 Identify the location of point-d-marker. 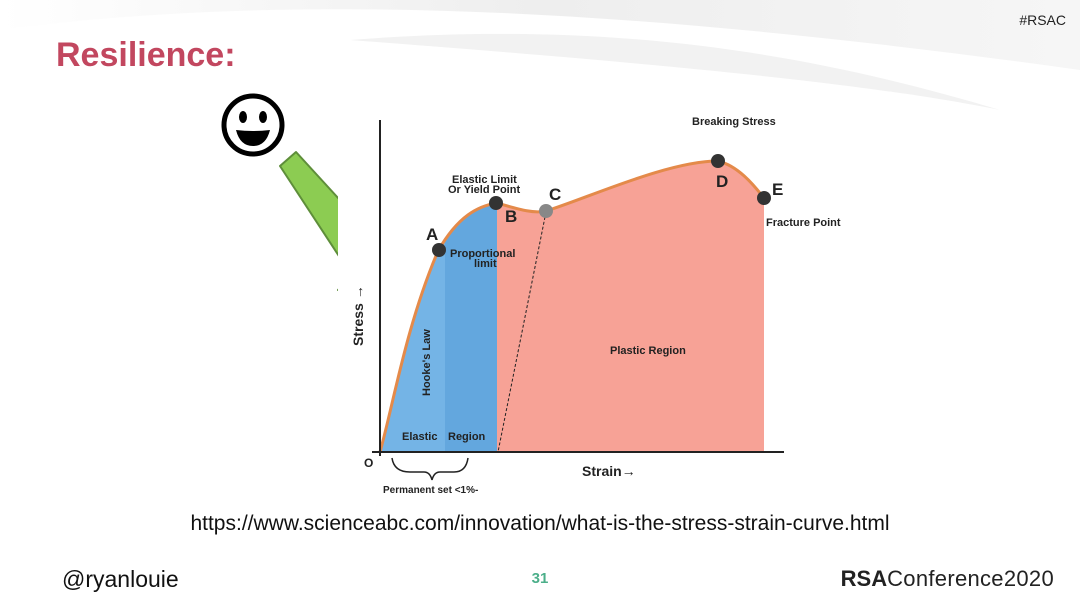
(718, 161).